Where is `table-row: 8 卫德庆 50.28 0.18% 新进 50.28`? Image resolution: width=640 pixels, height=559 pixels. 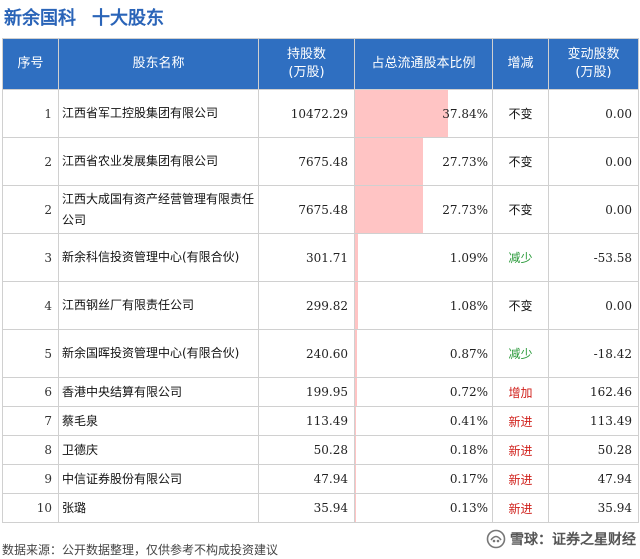 table-row: 8 卫德庆 50.28 0.18% 新进 50.28 is located at coordinates (320, 450).